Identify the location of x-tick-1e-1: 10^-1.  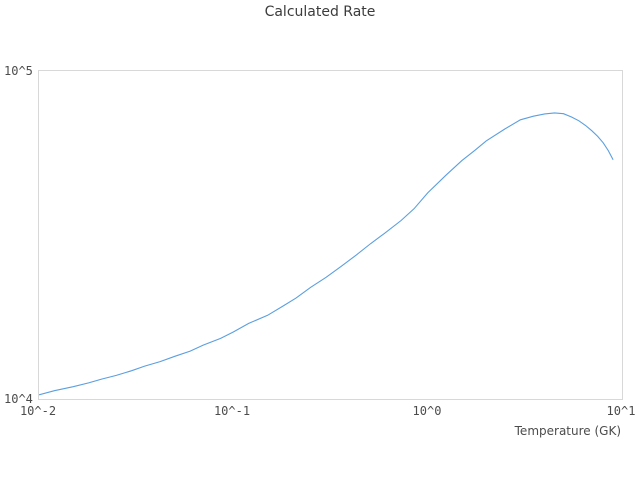
(232, 411).